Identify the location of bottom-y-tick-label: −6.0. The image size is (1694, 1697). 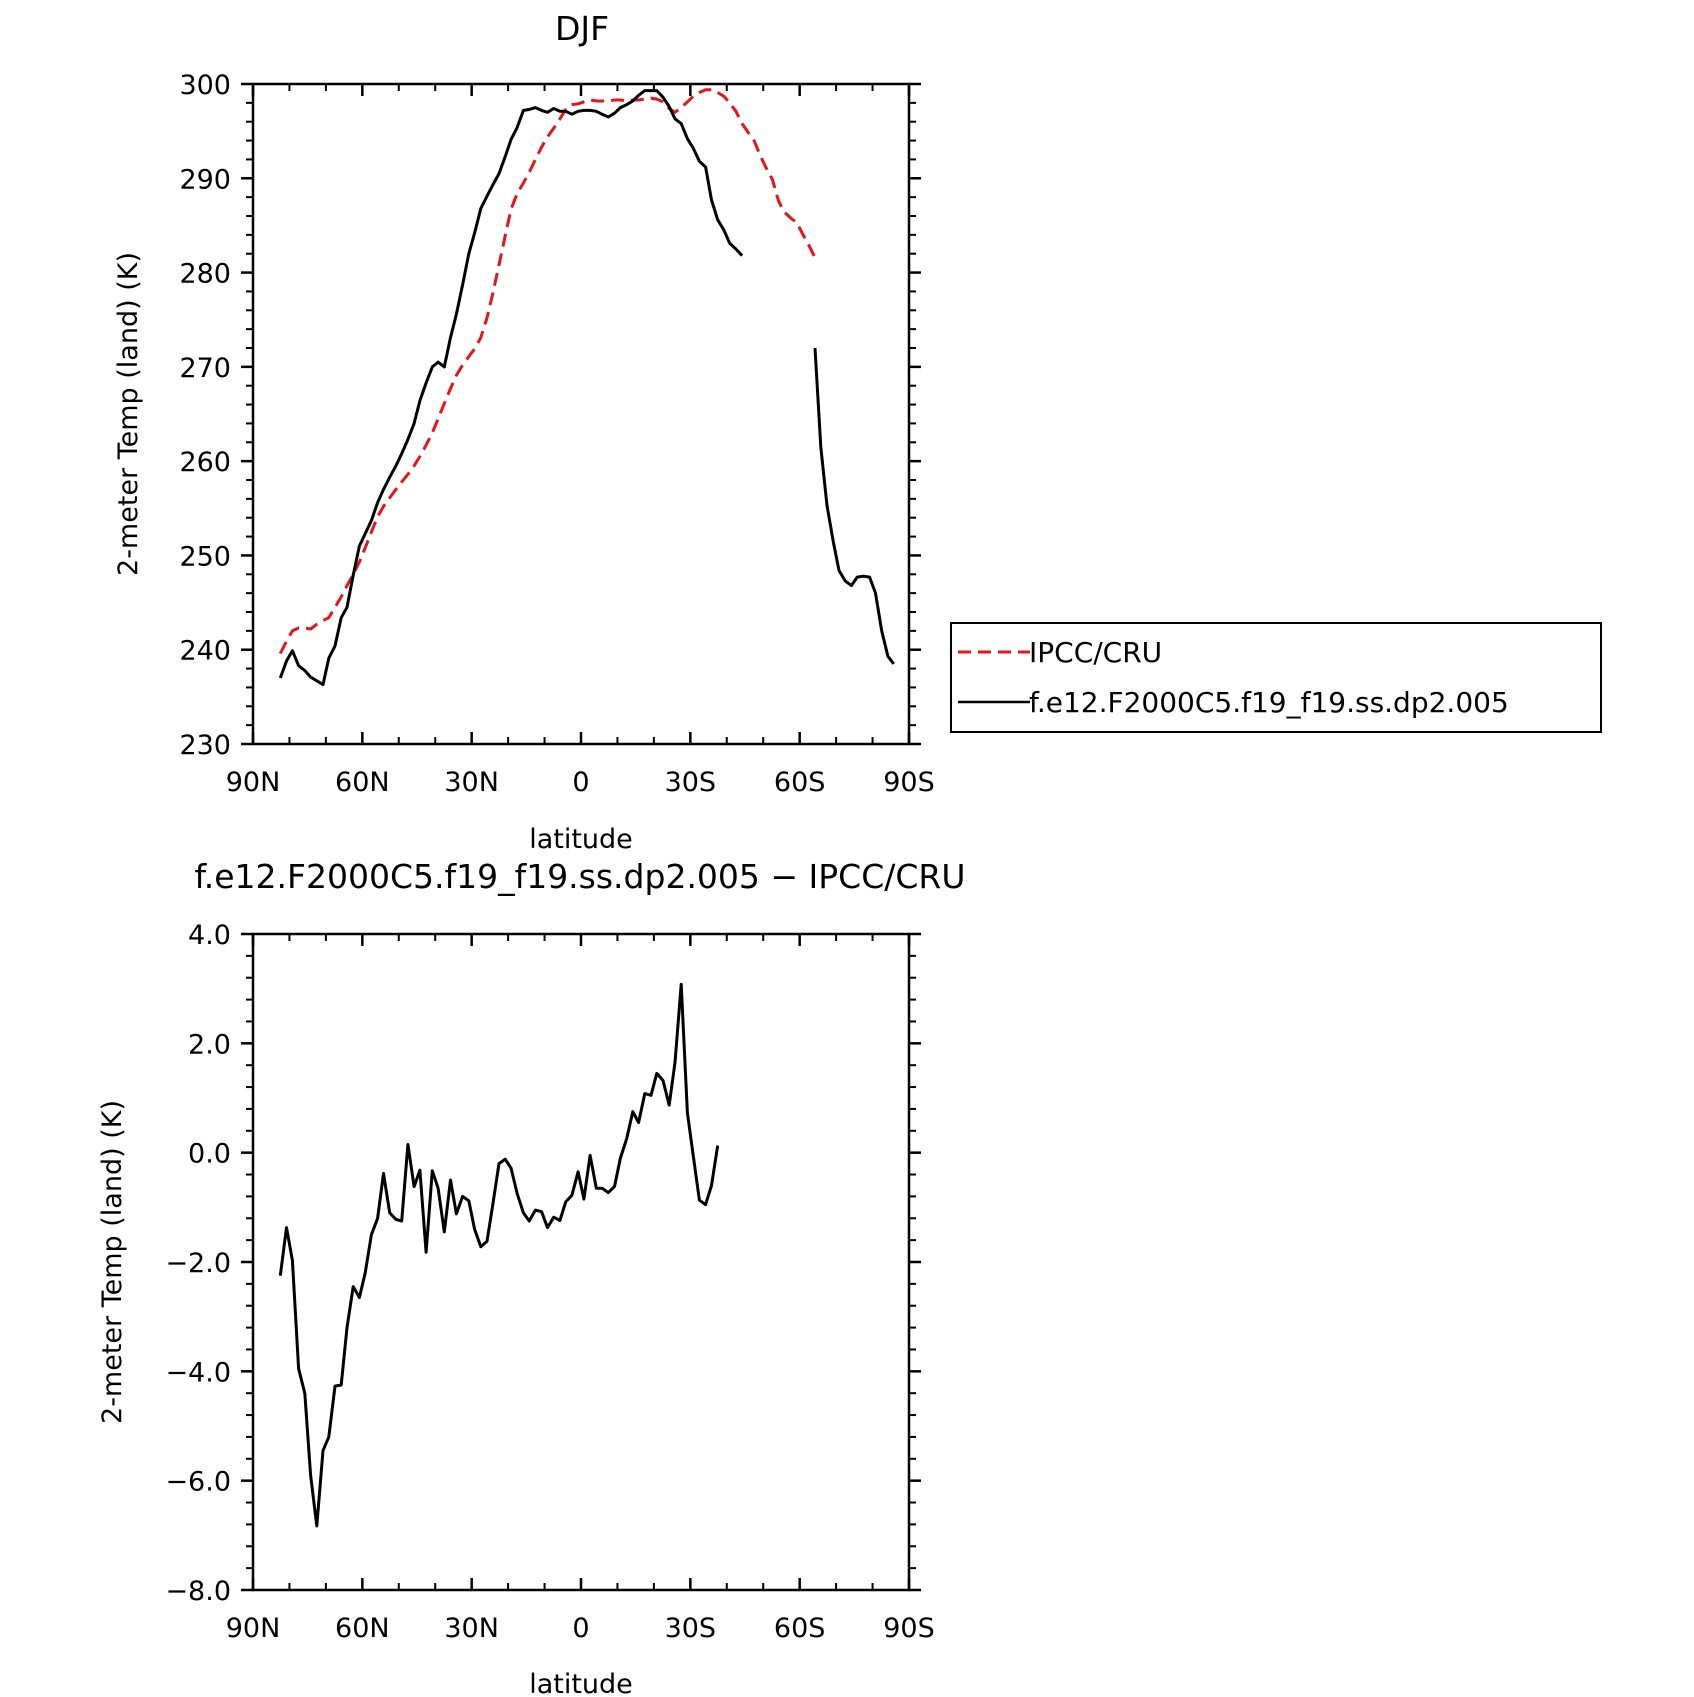
(198, 1482).